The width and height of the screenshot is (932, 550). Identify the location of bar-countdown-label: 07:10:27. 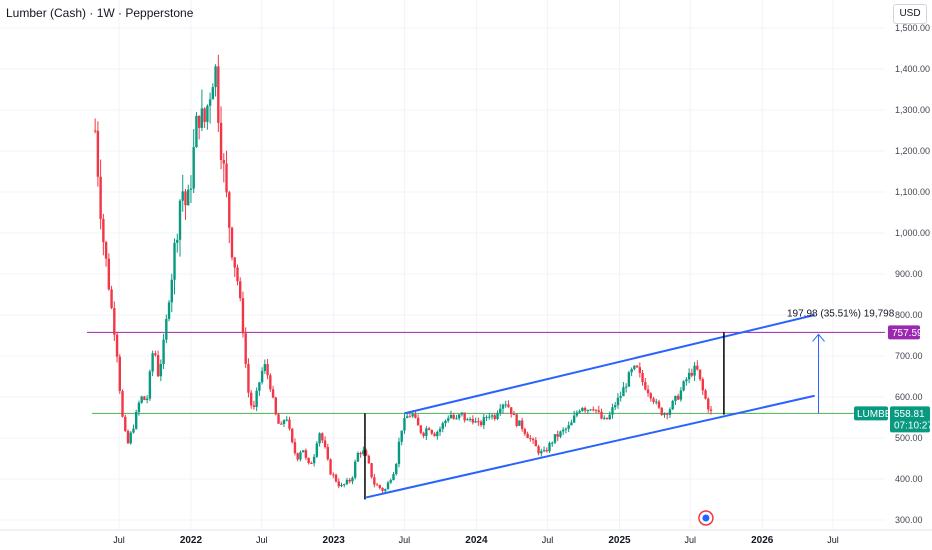
(913, 425).